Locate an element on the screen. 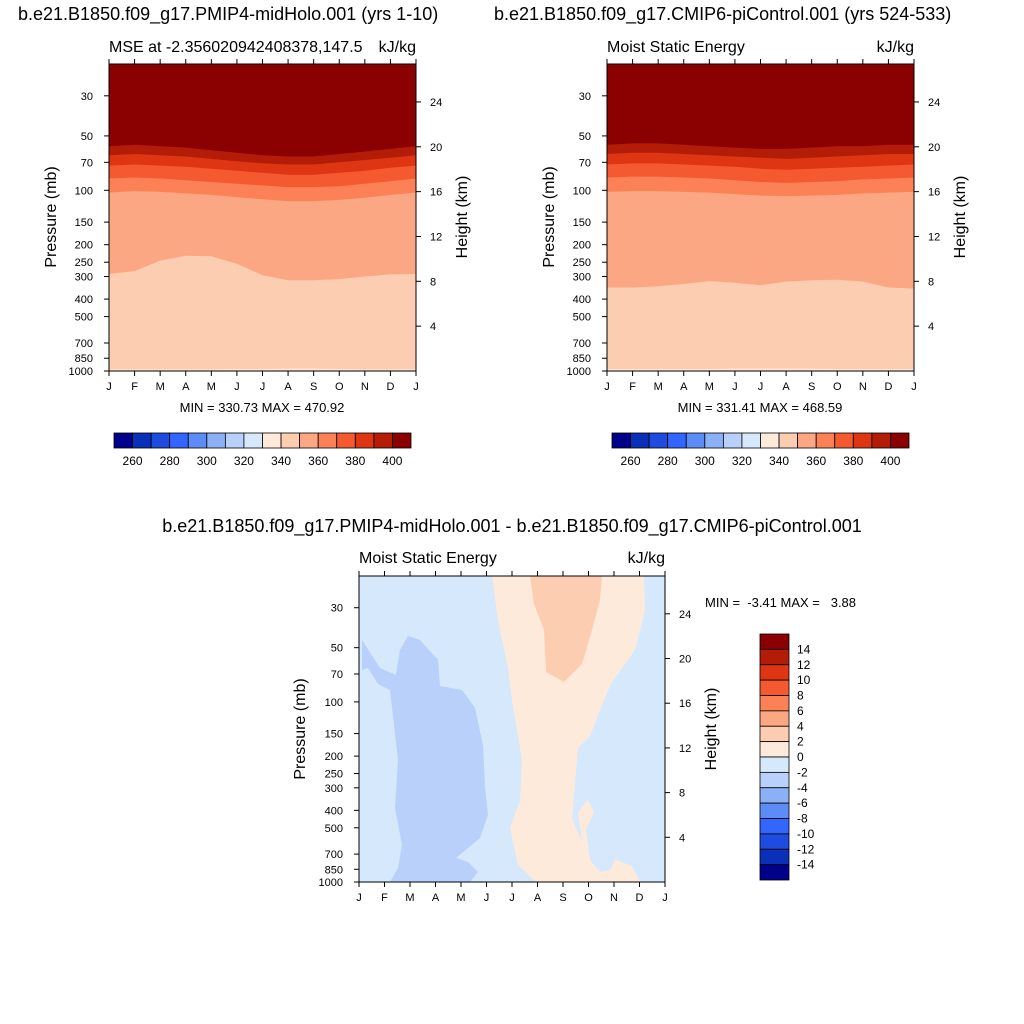  colorbar-label: -10 is located at coordinates (806, 834).